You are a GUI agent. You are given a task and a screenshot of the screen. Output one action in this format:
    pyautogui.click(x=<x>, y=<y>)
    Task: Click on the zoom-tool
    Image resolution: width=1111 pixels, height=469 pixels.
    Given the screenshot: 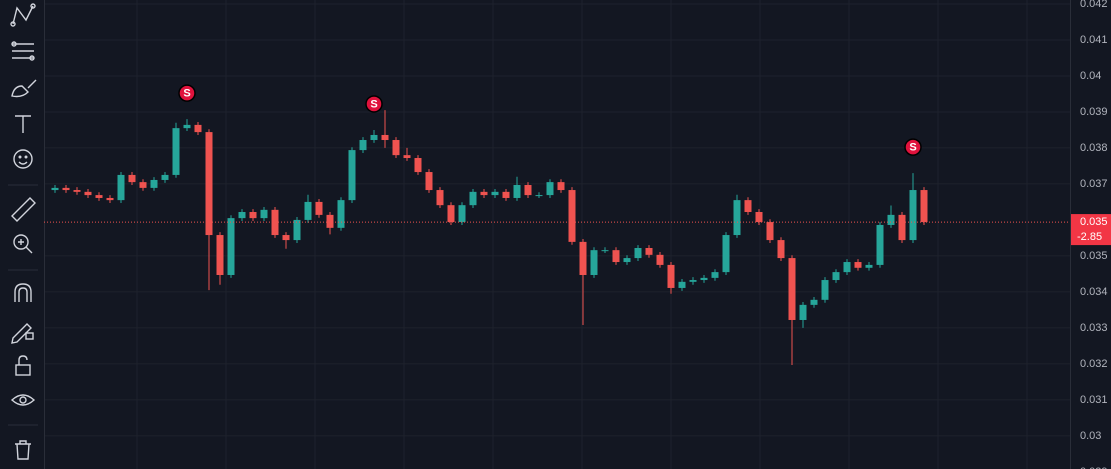 What is the action you would take?
    pyautogui.click(x=23, y=244)
    